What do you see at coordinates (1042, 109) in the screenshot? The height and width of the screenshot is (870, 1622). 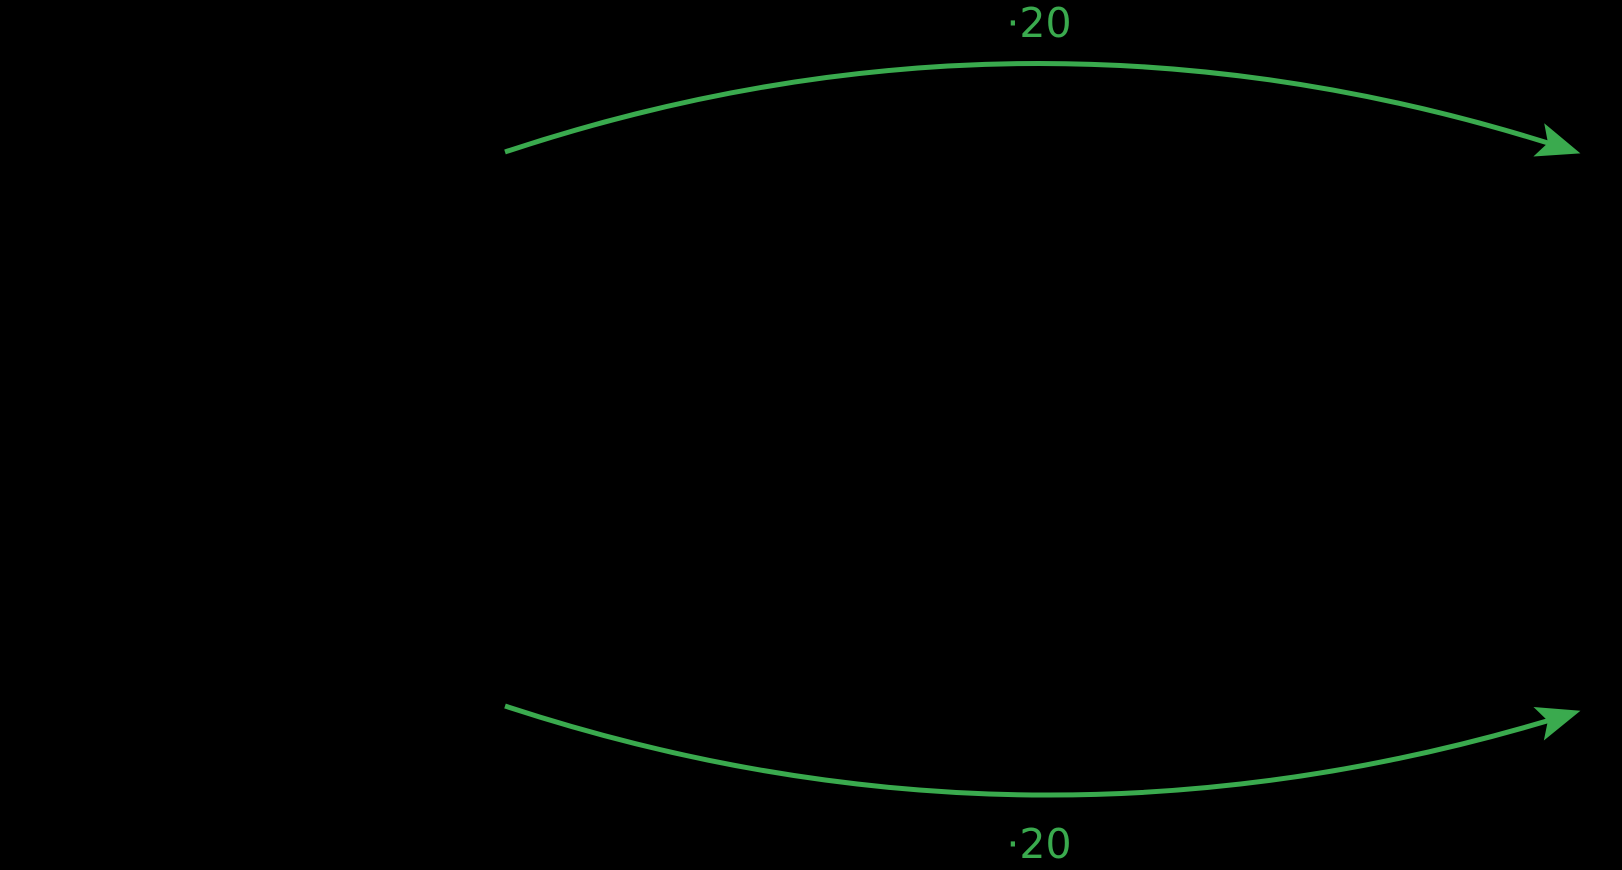 I see `top-multiply-arrow` at bounding box center [1042, 109].